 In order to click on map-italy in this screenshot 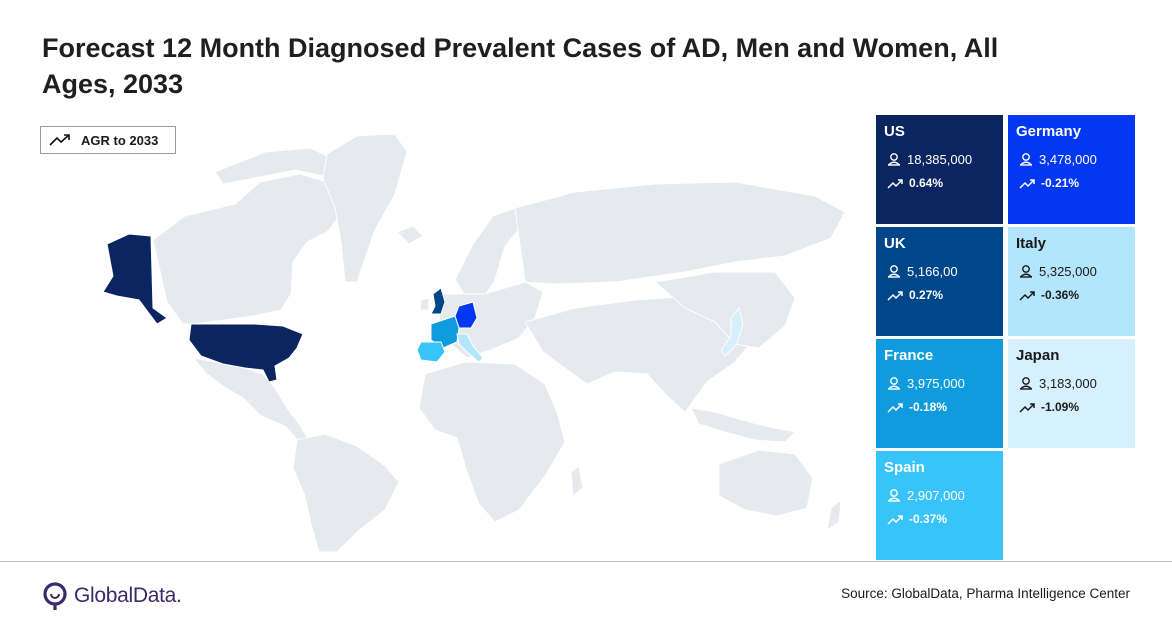, I will do `click(470, 348)`.